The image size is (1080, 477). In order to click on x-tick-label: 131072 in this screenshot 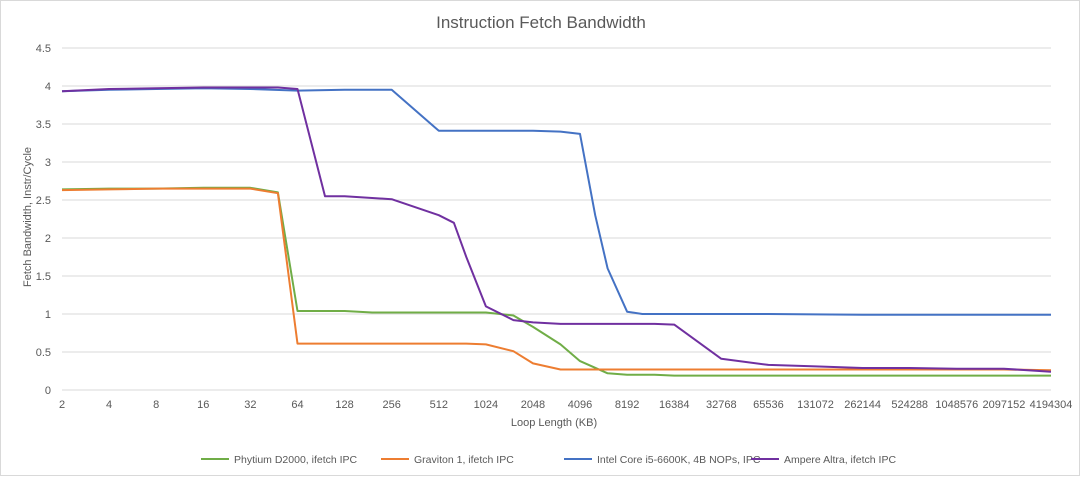, I will do `click(815, 405)`.